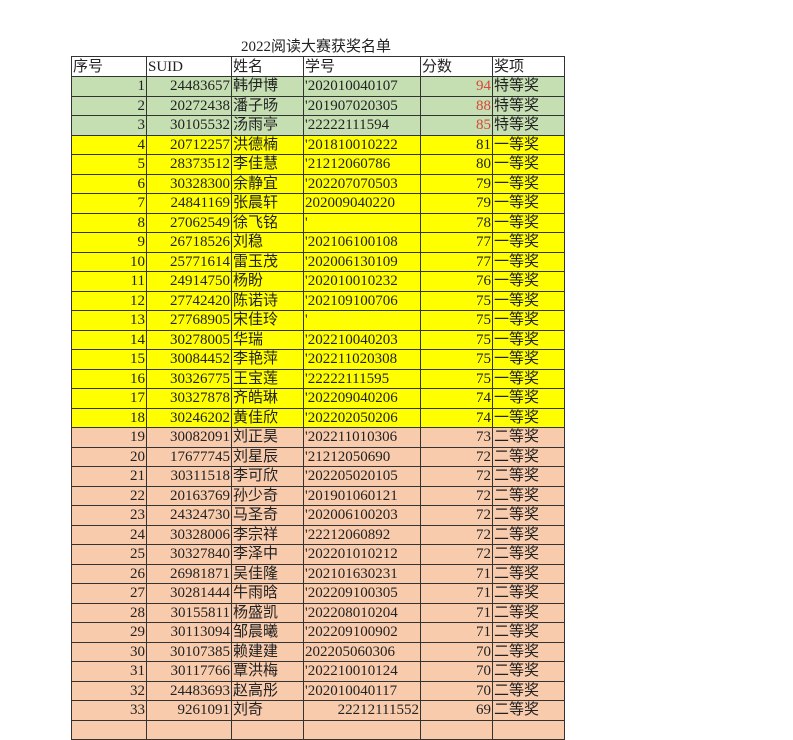 The width and height of the screenshot is (793, 740). I want to click on cell-student-id: '201901060121, so click(362, 495).